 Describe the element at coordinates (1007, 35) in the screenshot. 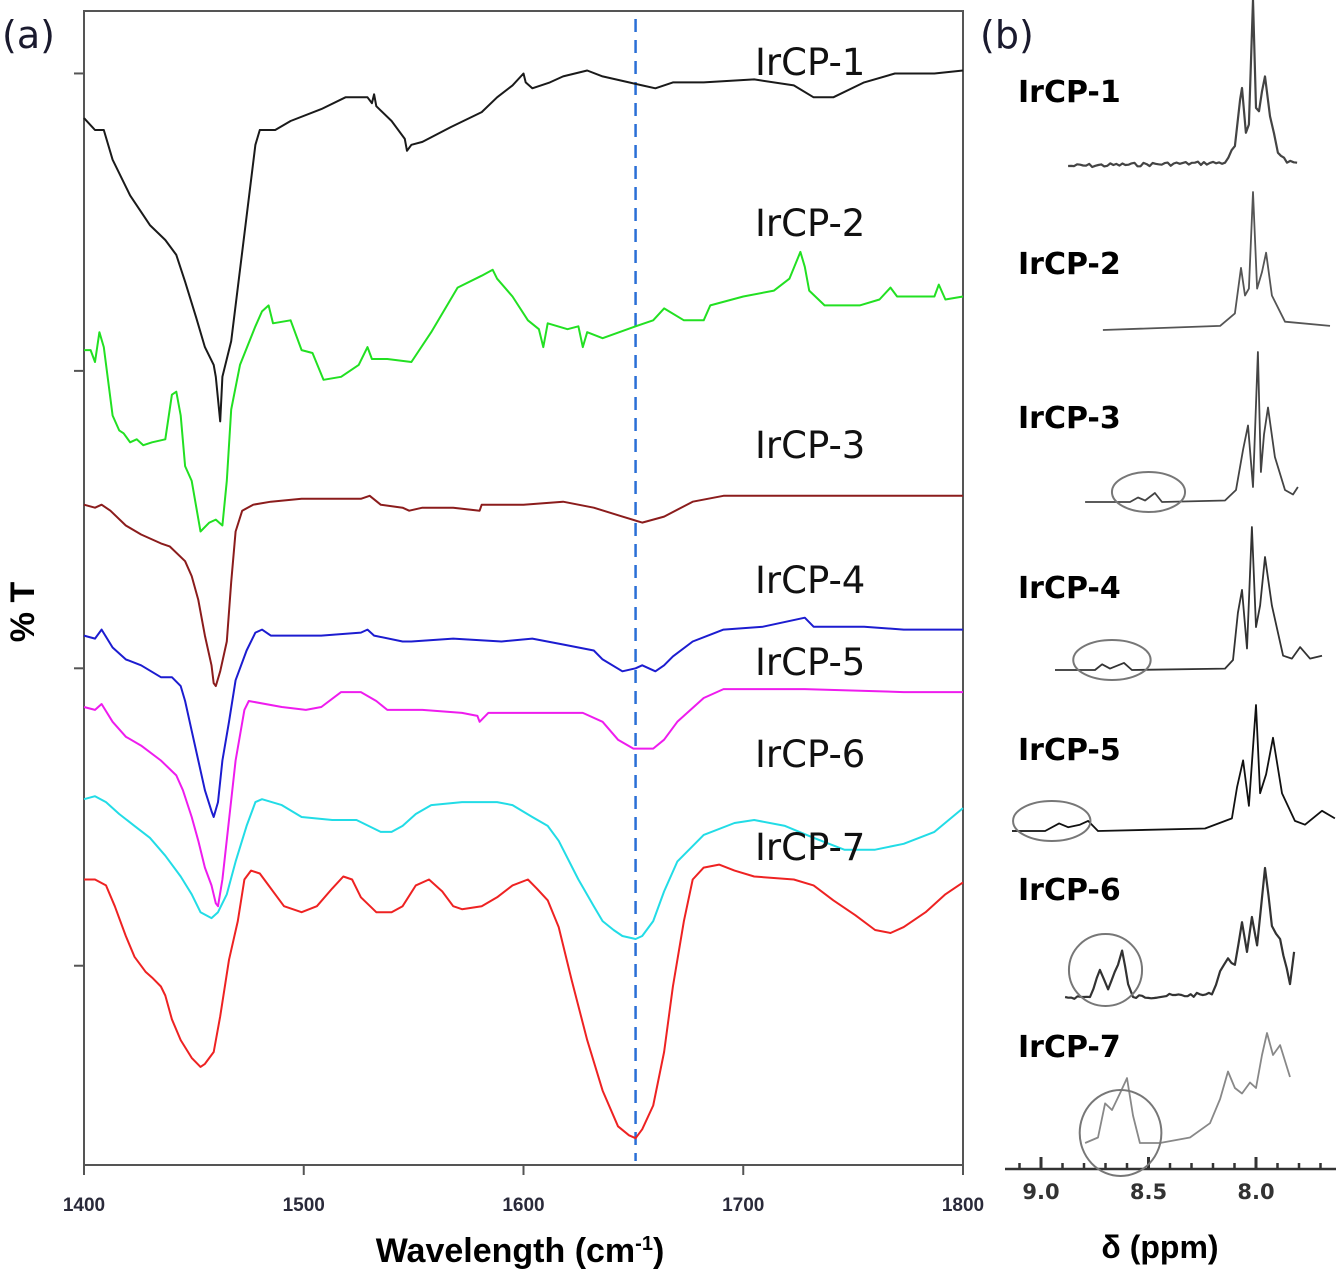

I see `panel-b-letter: (b)` at that location.